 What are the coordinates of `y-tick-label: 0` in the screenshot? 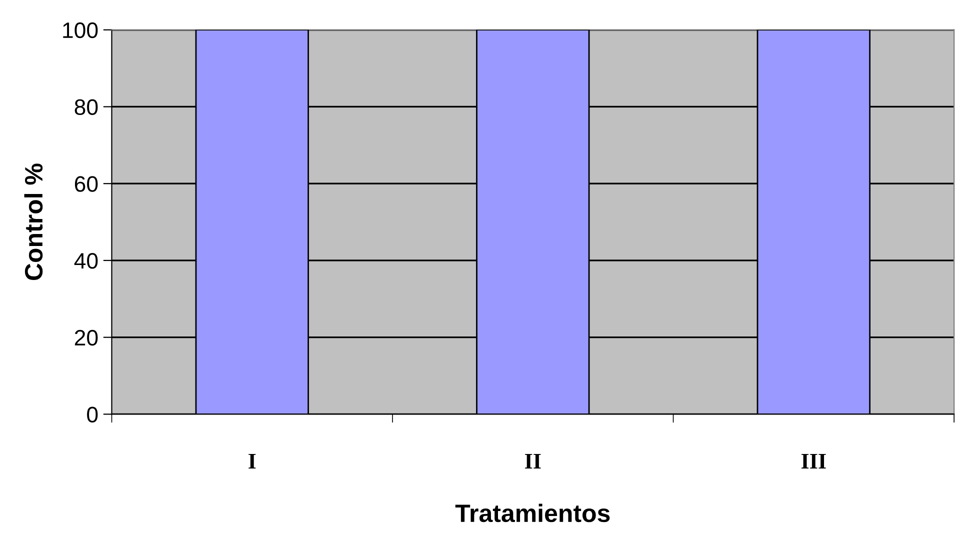 It's located at (92, 414).